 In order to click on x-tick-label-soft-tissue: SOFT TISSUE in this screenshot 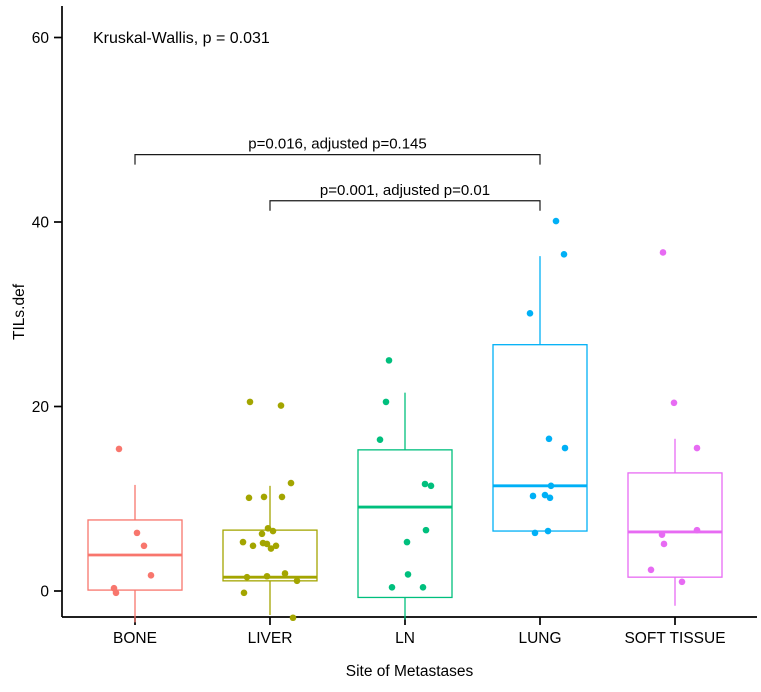, I will do `click(674, 638)`.